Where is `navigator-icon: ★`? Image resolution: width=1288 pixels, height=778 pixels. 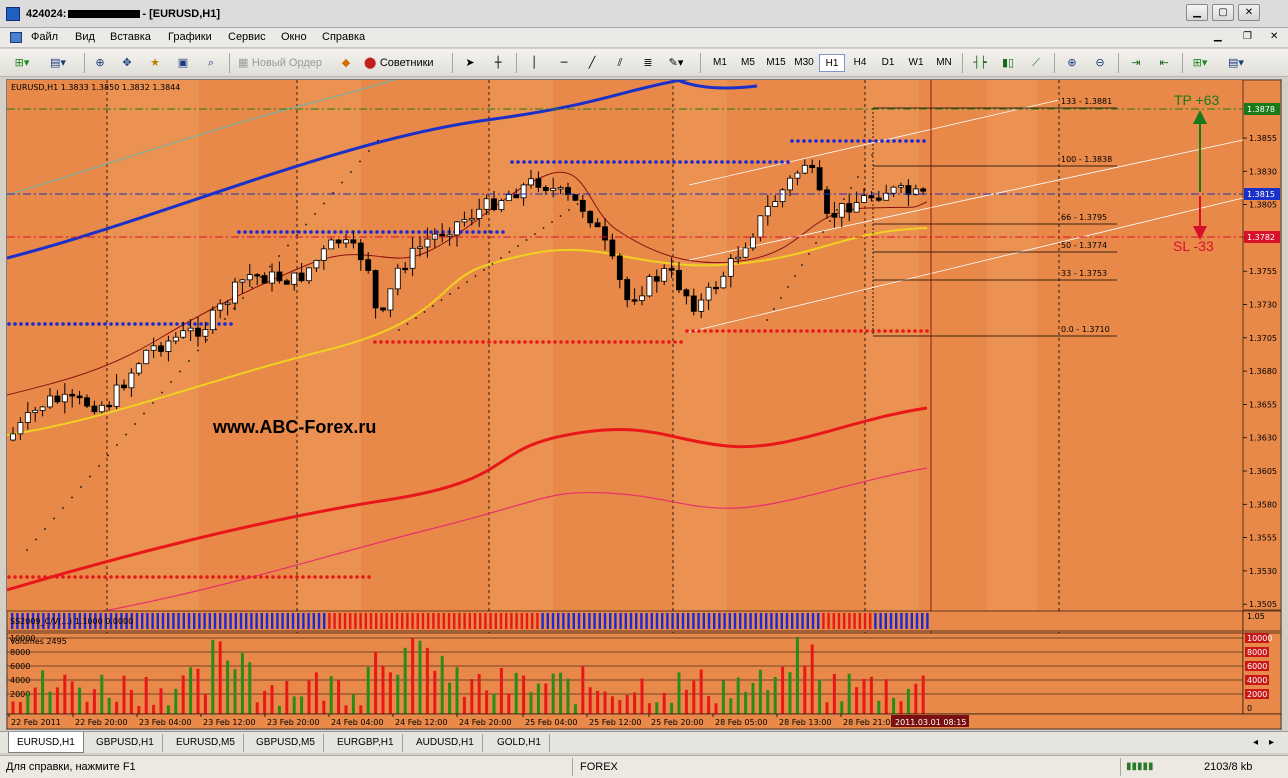
navigator-icon: ★ is located at coordinates (155, 62).